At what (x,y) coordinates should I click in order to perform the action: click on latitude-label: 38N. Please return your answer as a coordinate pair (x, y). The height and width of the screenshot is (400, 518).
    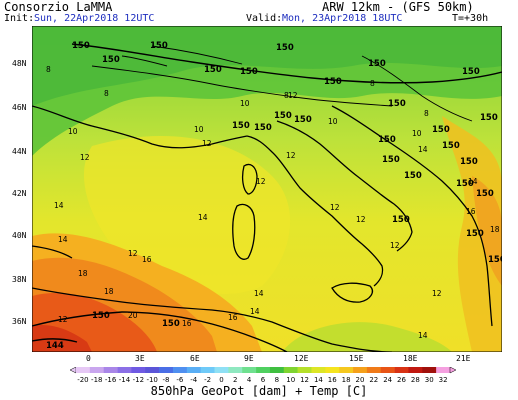
    Looking at the image, I should click on (19, 279).